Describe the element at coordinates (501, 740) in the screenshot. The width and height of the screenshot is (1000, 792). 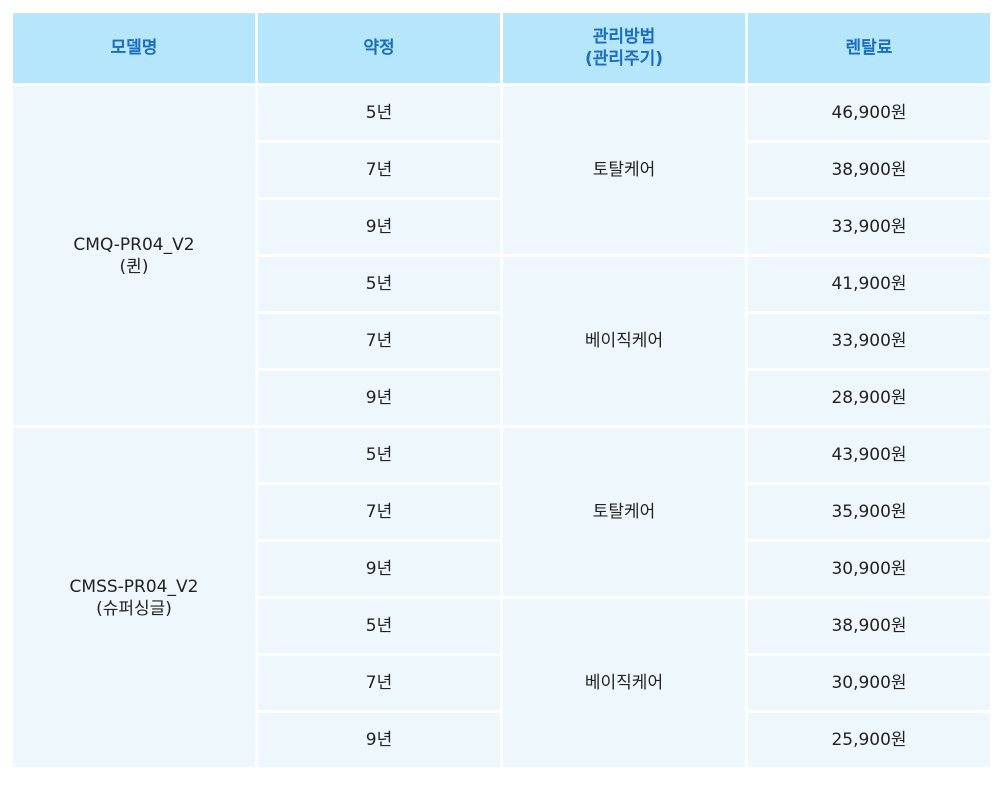
I see `table-row: 9년 25,900원` at that location.